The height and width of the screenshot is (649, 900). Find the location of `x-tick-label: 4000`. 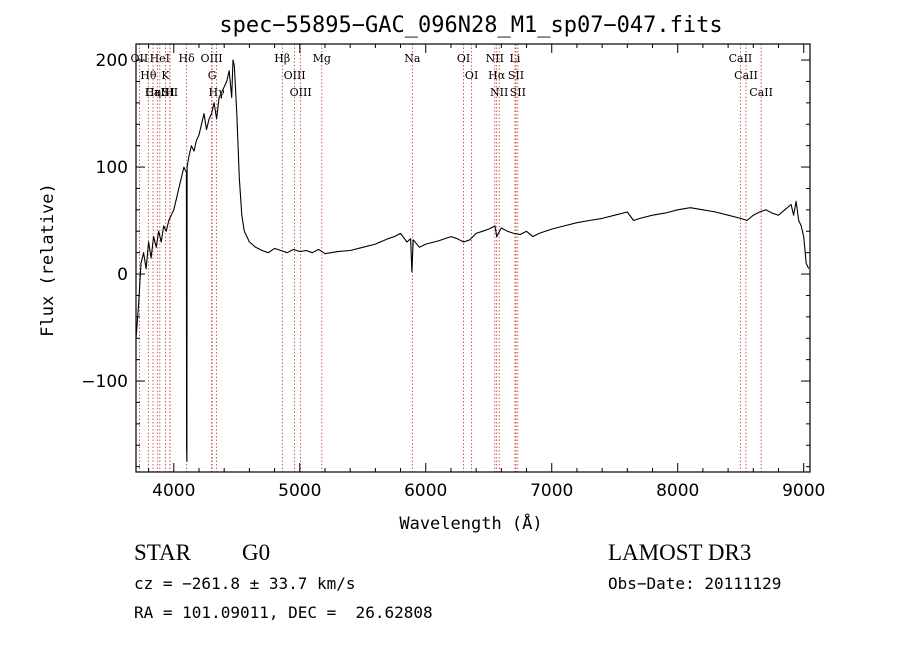

x-tick-label: 4000 is located at coordinates (173, 491).